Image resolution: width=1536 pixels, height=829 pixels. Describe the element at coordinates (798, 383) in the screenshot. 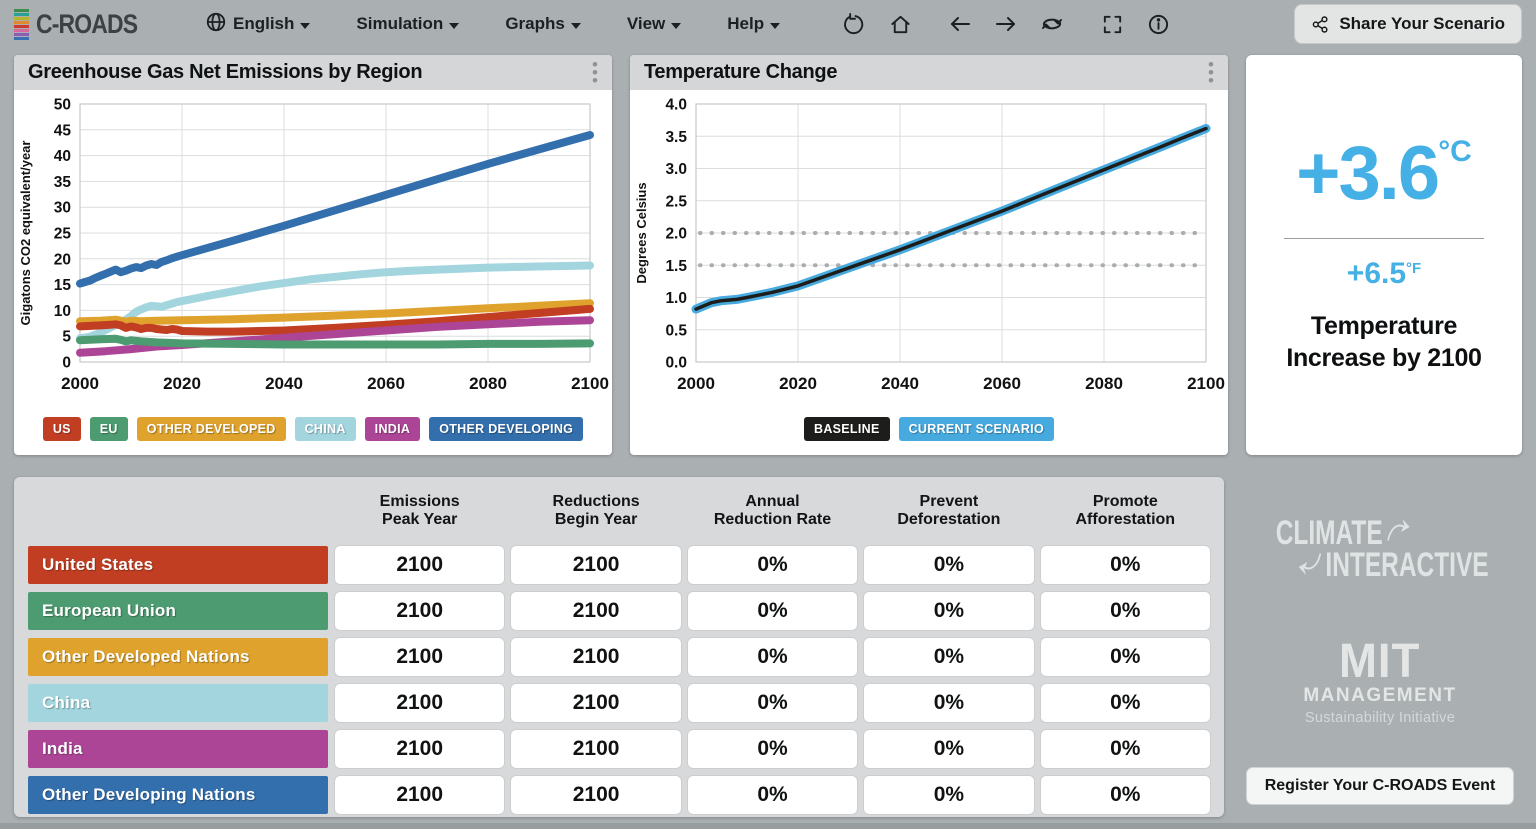

I see `svg-text: 2020` at that location.